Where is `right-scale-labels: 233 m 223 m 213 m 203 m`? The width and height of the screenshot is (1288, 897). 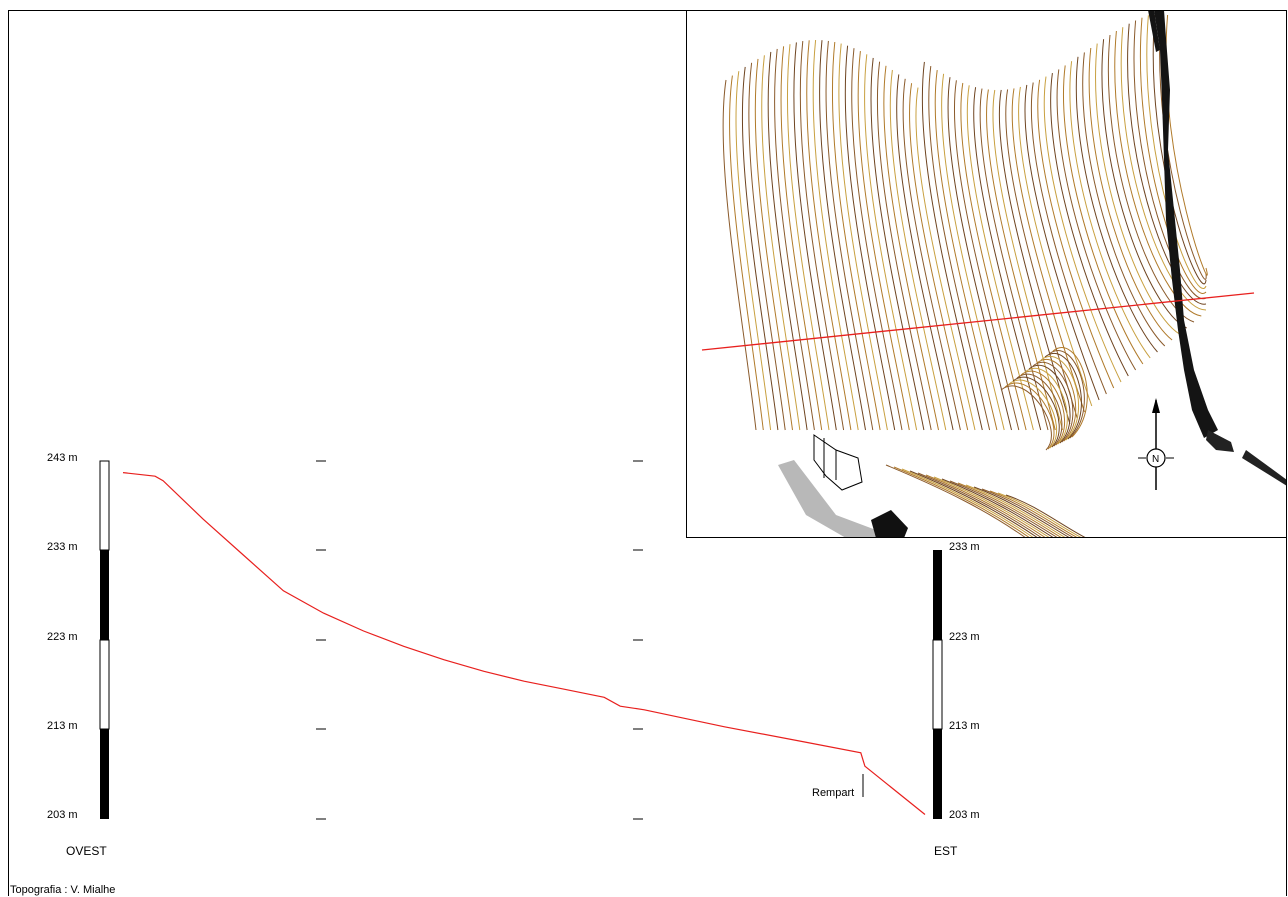
right-scale-labels: 233 m 223 m 213 m 203 m is located at coordinates (964, 681).